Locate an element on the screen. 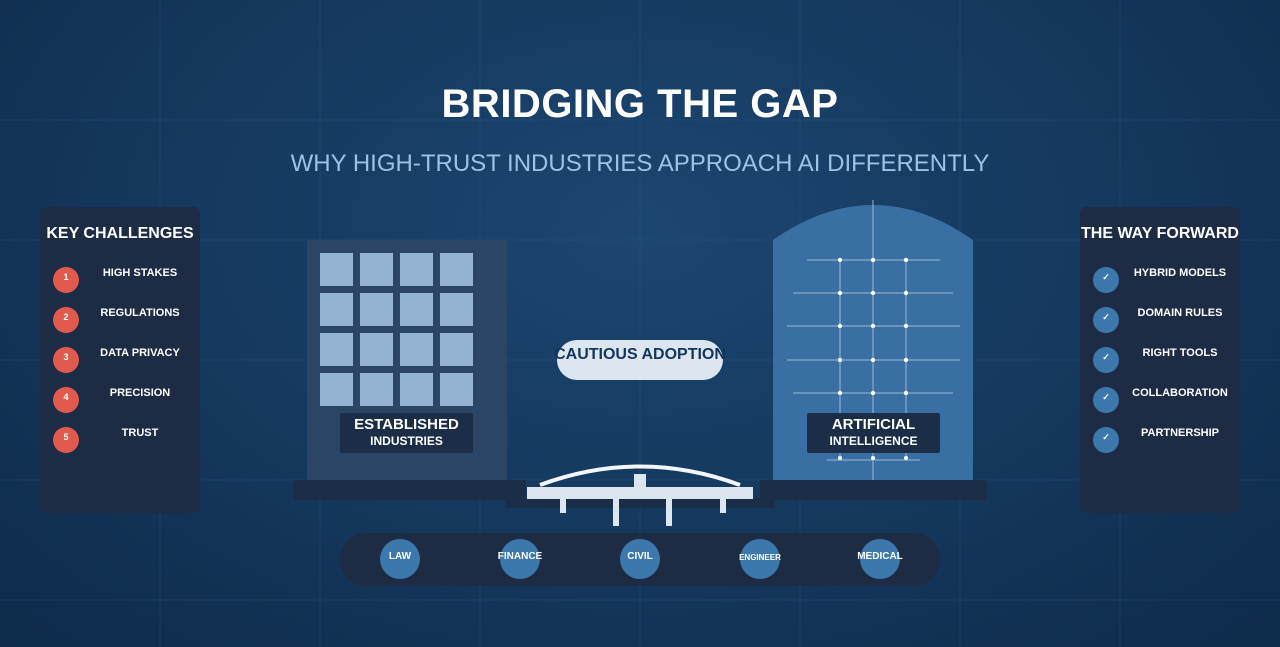 The height and width of the screenshot is (647, 1280). challenge-item-precision: 4 PRECISION is located at coordinates (120, 402).